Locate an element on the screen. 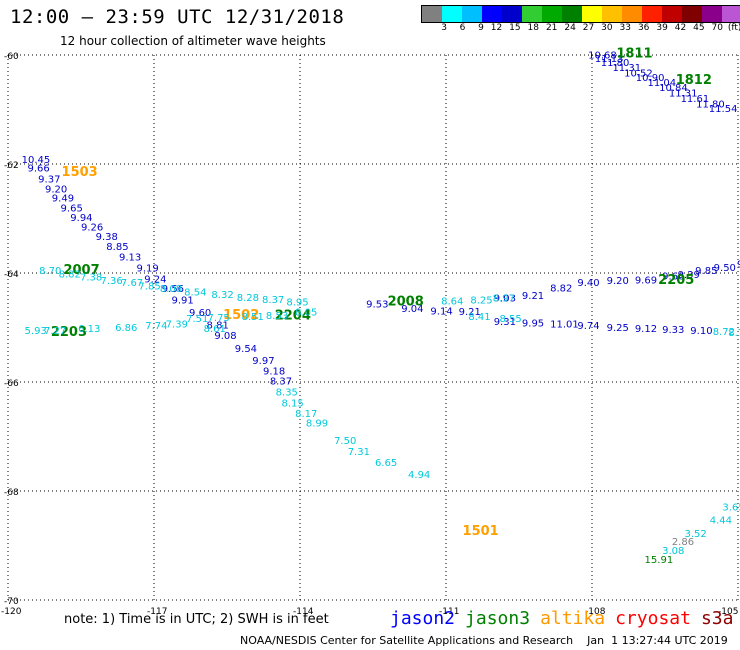 This screenshot has width=740, height=650. wave-height-label: 6.65 is located at coordinates (386, 463).